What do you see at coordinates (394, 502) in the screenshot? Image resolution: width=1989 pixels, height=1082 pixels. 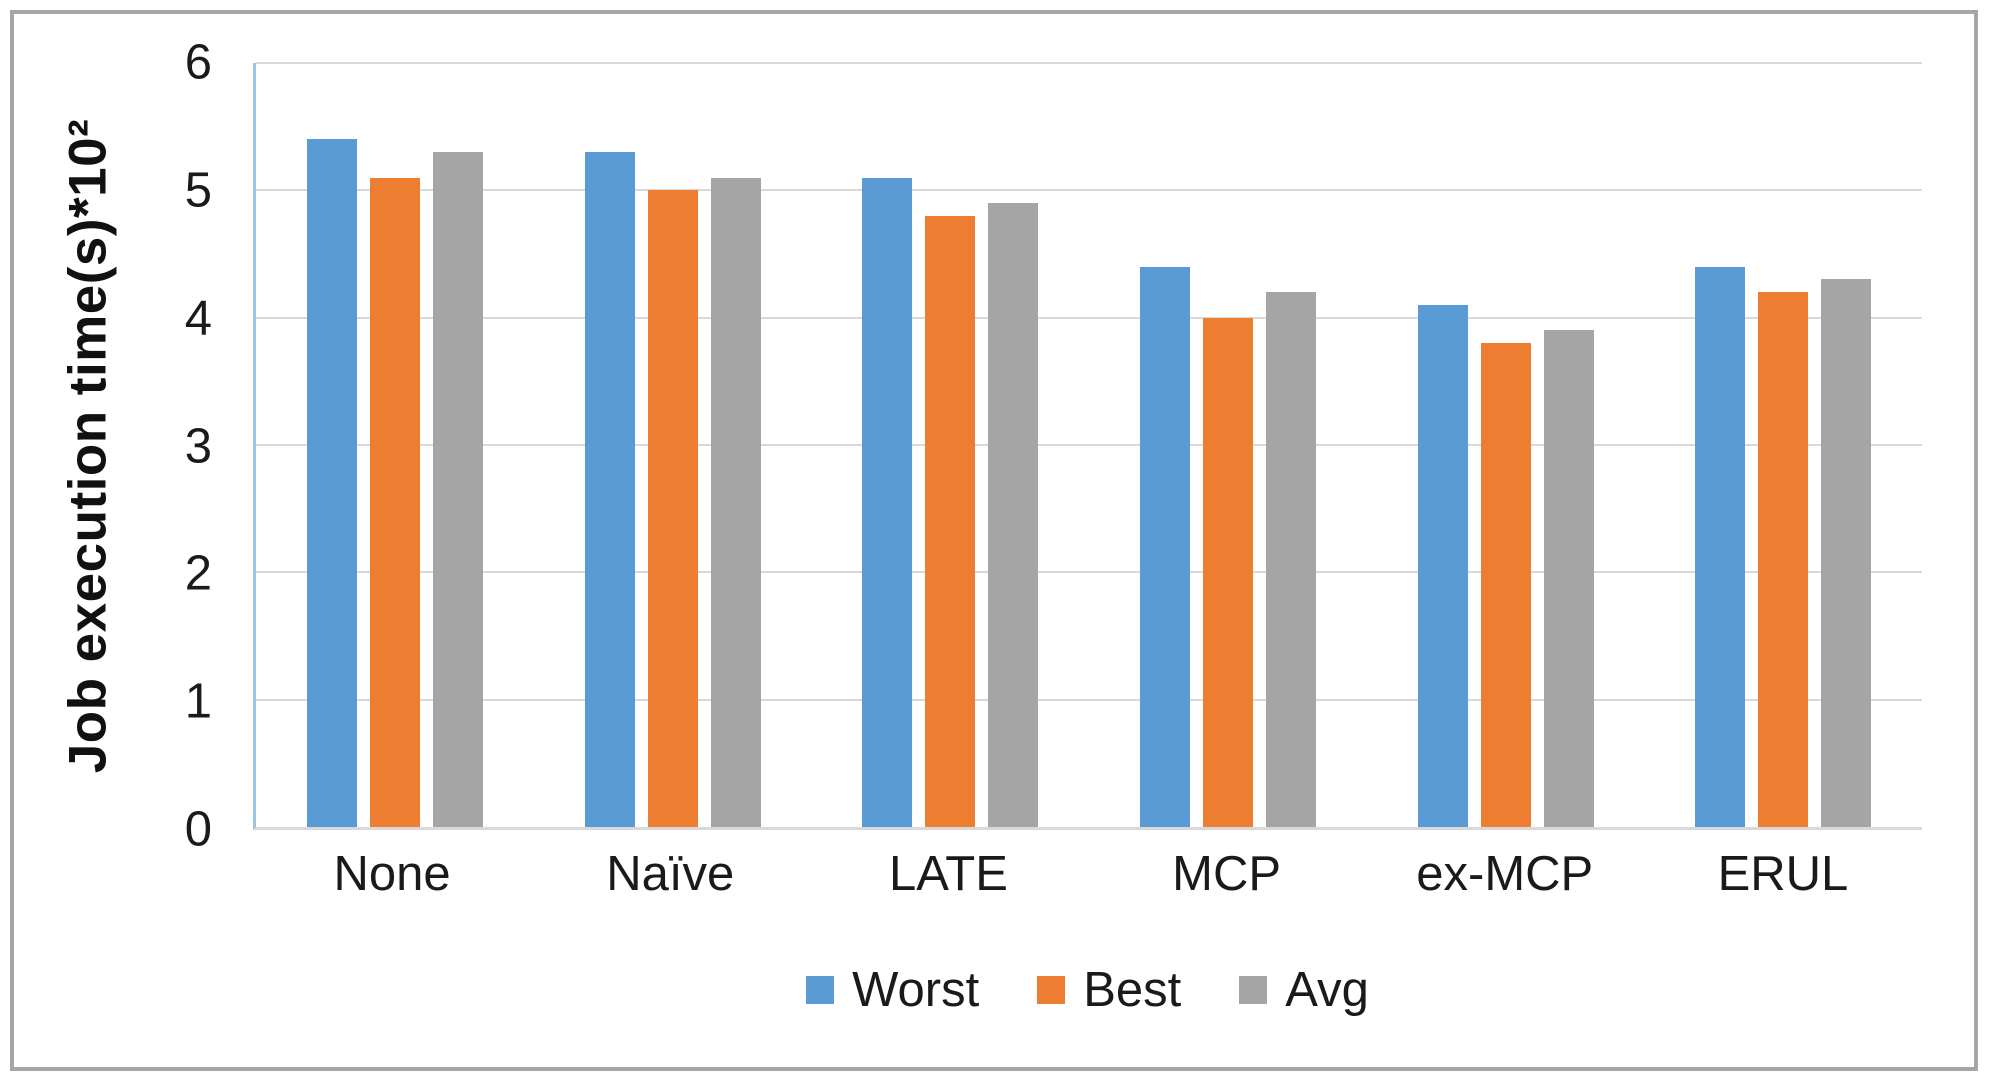 I see `bar-best-none` at bounding box center [394, 502].